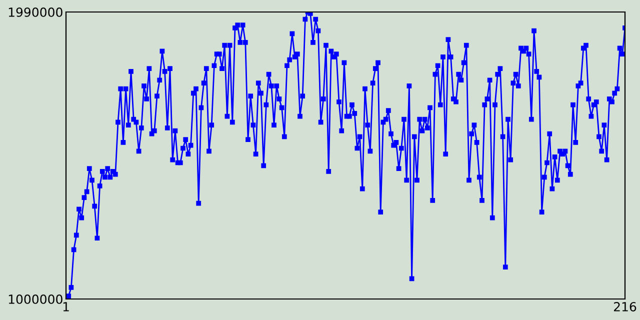  What do you see at coordinates (35, 12) in the screenshot?
I see `y-tick-label: 1990000` at bounding box center [35, 12].